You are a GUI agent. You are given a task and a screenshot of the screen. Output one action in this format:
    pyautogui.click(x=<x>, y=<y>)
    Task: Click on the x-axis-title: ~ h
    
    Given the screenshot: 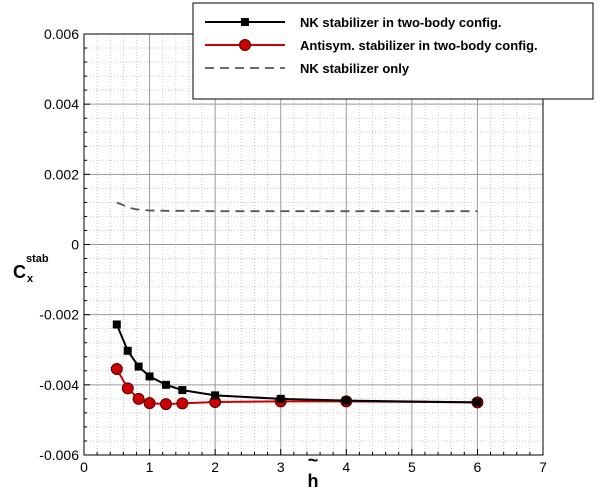 What is the action you would take?
    pyautogui.click(x=313, y=470)
    